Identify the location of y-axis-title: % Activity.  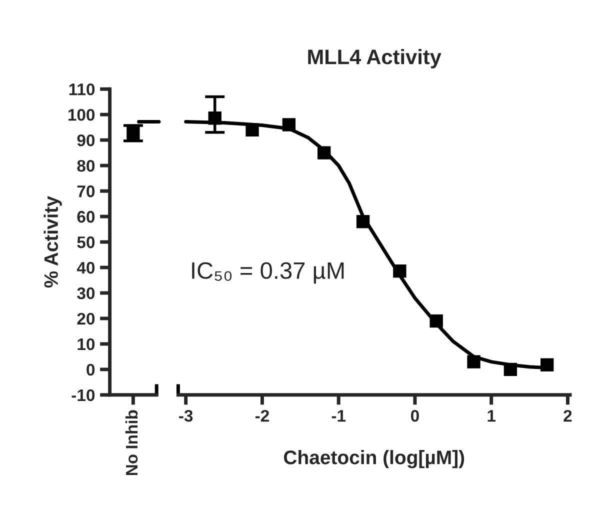
(53, 242).